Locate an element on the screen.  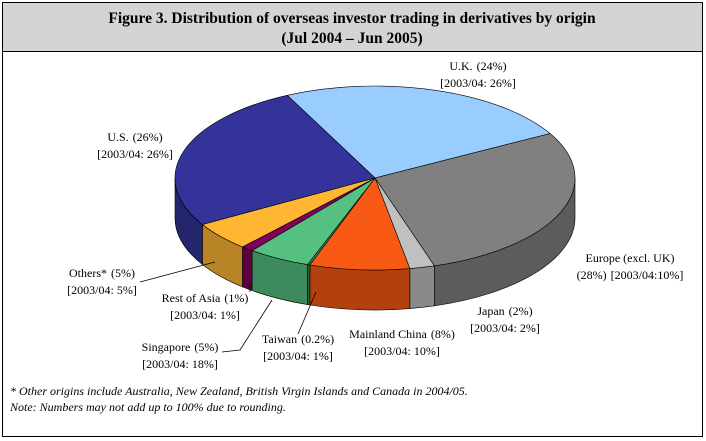
prior-label: [2003/04: 18%] is located at coordinates (180, 364).